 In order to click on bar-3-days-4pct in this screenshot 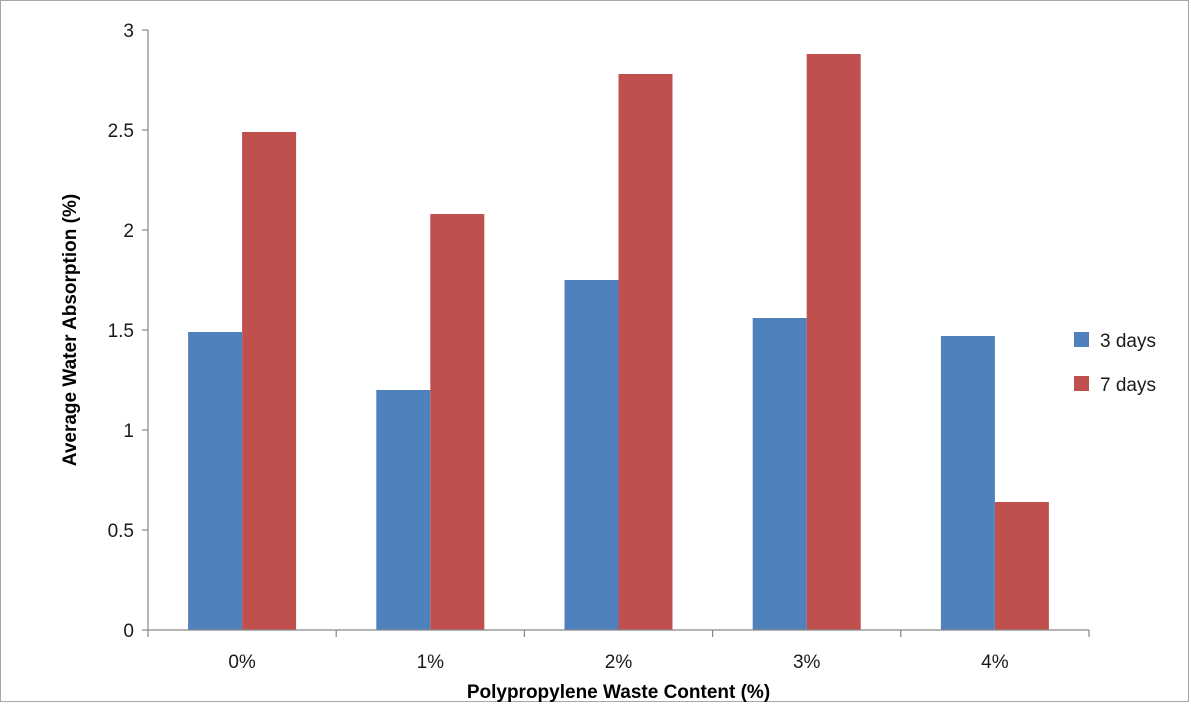, I will do `click(967, 483)`.